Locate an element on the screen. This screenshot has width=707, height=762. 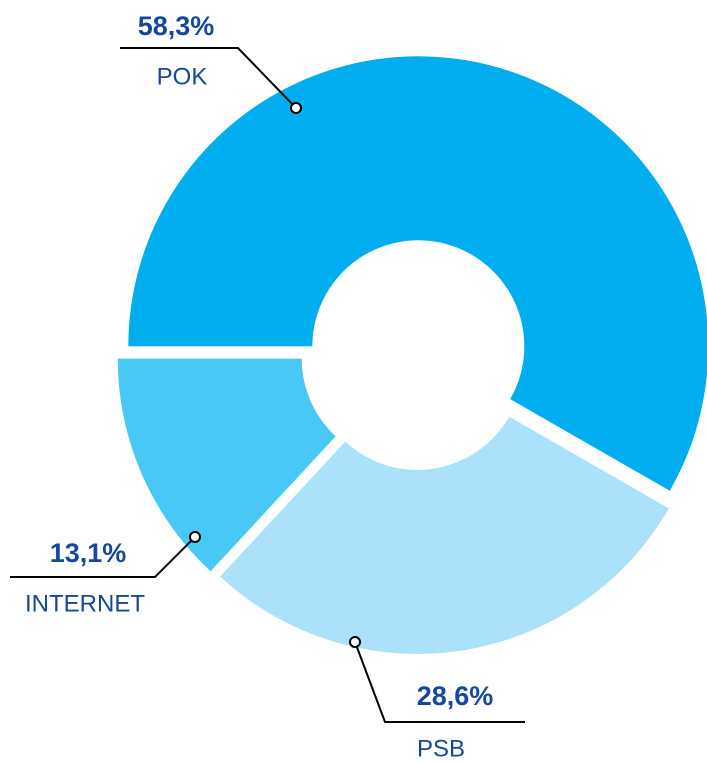
category-label: INTERNET is located at coordinates (85, 603).